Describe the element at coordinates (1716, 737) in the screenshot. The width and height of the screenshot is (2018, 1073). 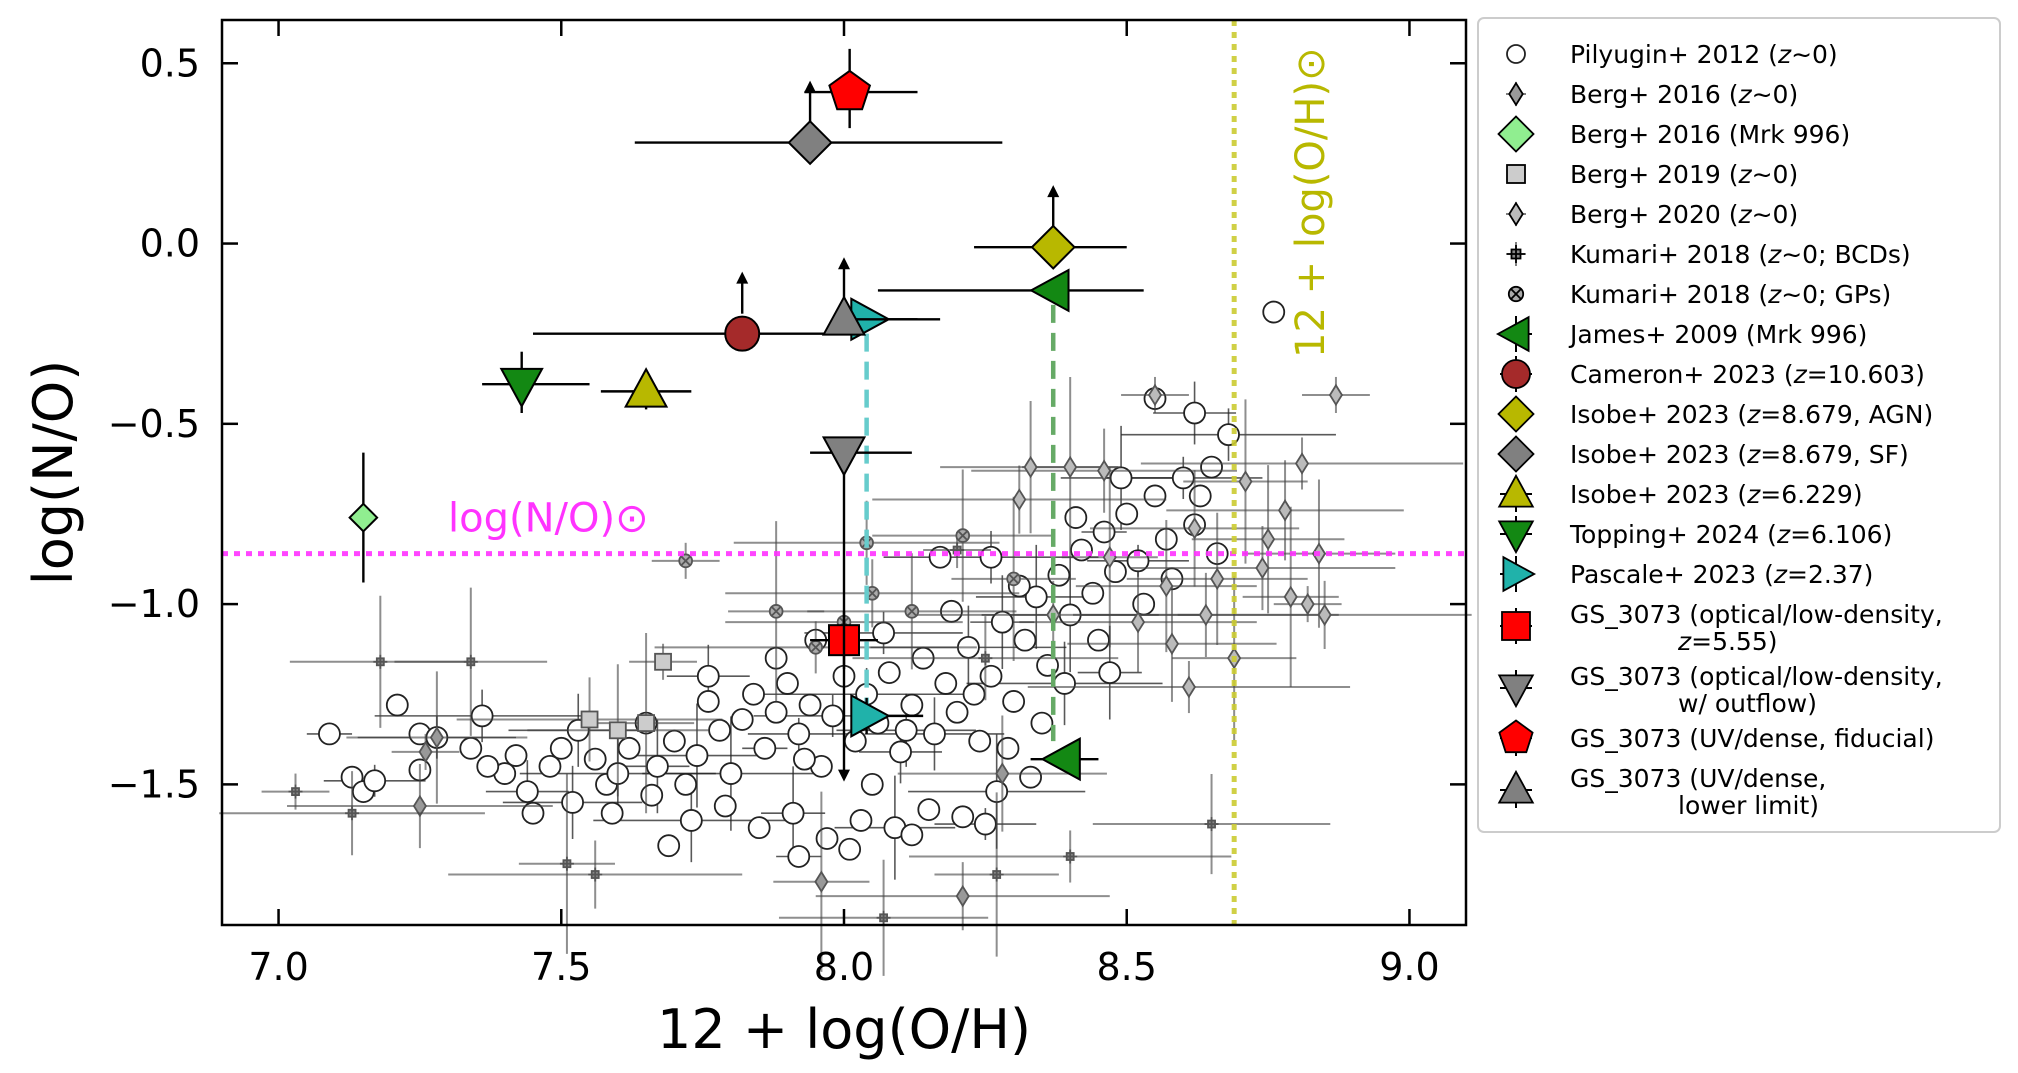
I see `legend-entry-16: GS_3073 (UV/dense, fiducial)` at that location.